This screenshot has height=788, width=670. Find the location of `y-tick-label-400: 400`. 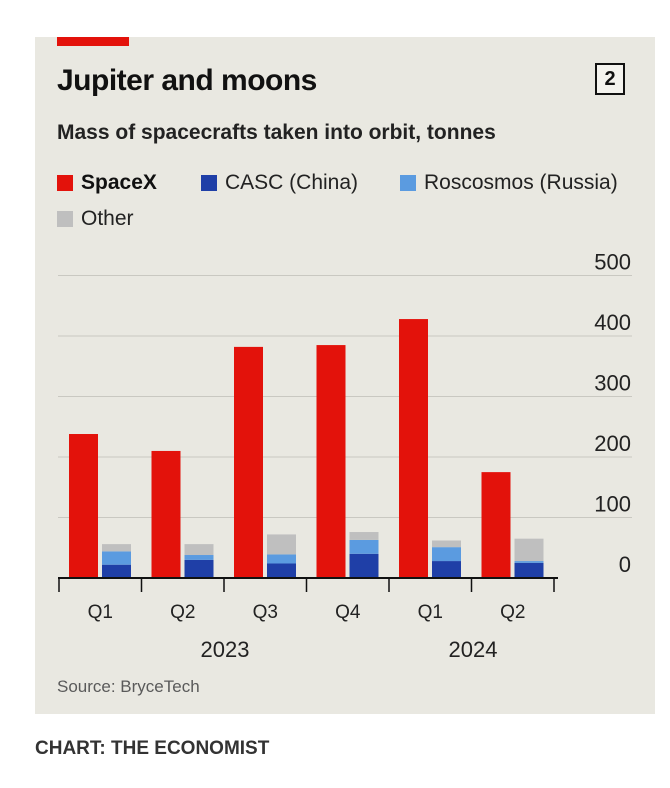

y-tick-label-400: 400 is located at coordinates (612, 322).